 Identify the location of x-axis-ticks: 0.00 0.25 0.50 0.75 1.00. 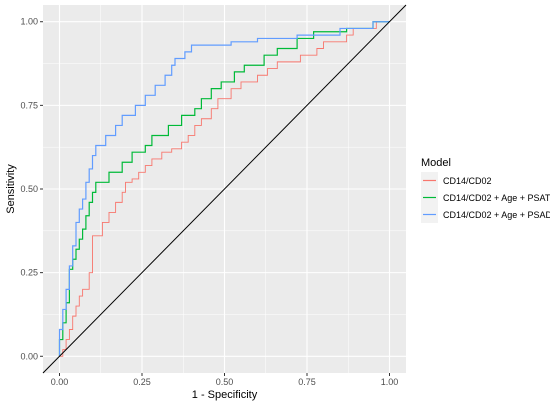
(225, 380).